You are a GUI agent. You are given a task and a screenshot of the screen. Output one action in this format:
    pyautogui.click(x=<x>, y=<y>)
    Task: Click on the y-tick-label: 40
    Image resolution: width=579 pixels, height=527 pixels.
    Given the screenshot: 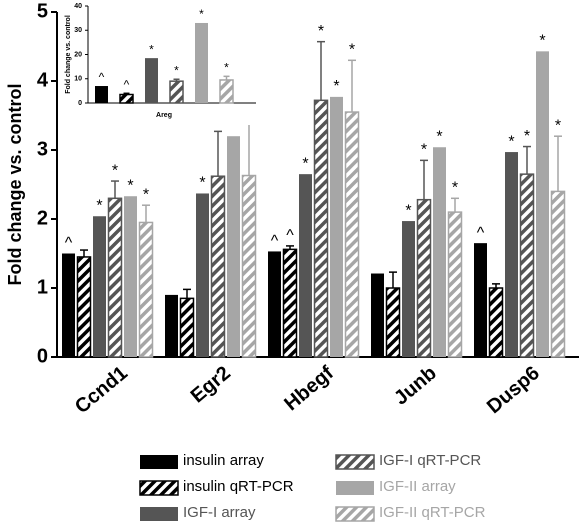 What is the action you would take?
    pyautogui.click(x=78, y=6)
    